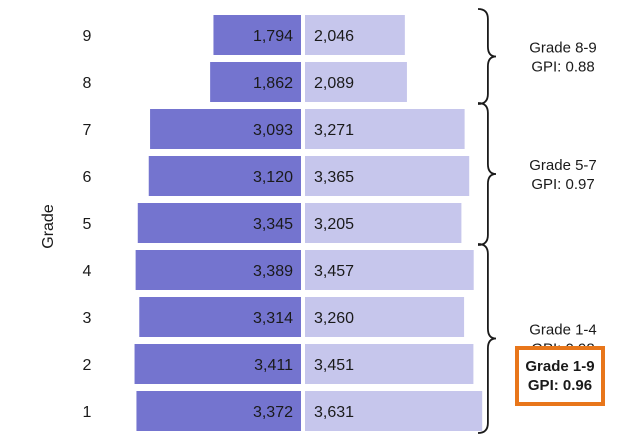 This screenshot has height=436, width=630. I want to click on grade-tick-label: 8, so click(87, 83).